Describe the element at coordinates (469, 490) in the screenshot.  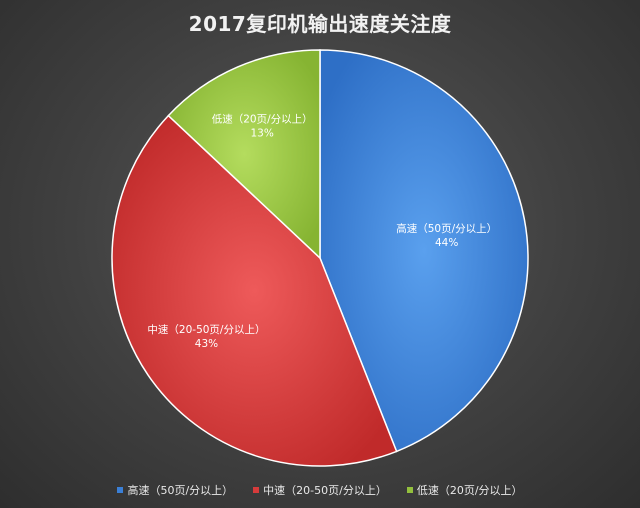
I see `legend-label-low: 低速（20页/分以上）` at that location.